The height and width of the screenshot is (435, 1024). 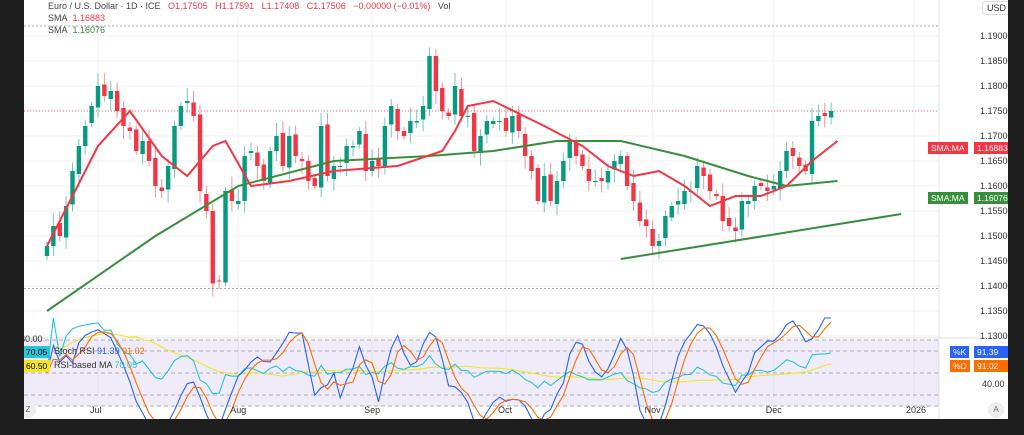 I want to click on timezone-button: Z, so click(x=30, y=410).